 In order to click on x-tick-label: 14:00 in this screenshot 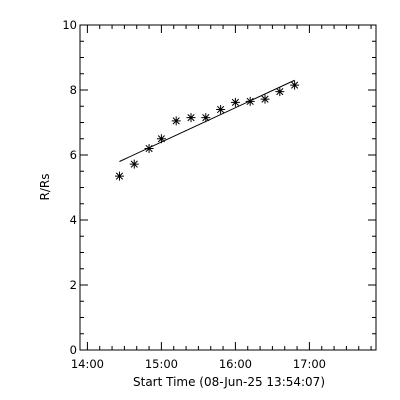, I will do `click(87, 364)`.